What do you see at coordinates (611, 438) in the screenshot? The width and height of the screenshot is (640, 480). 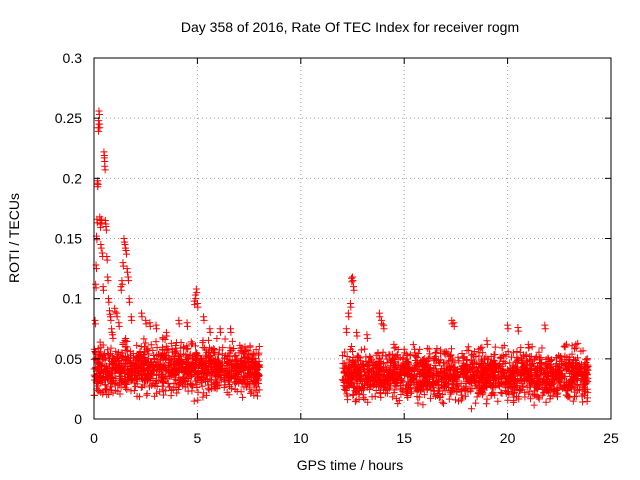 I see `x-tick-label: 25` at bounding box center [611, 438].